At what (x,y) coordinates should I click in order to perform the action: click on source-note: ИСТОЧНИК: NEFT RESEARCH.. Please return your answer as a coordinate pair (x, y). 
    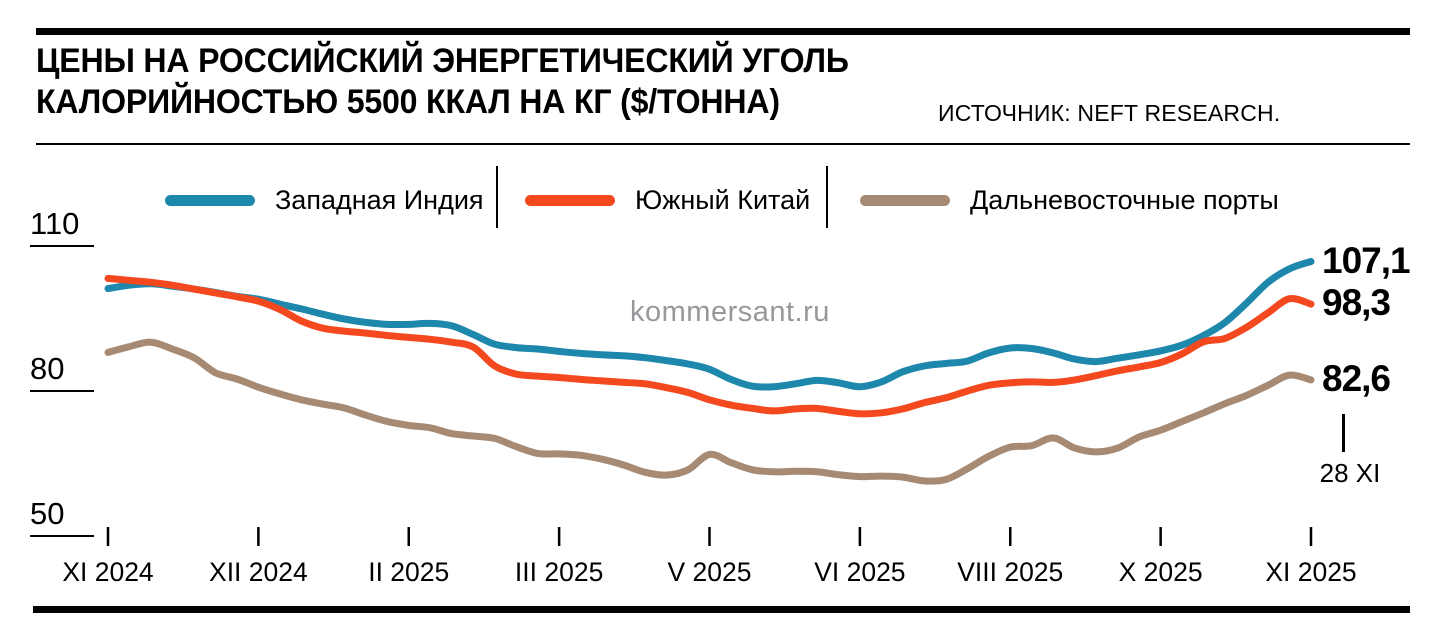
    Looking at the image, I should click on (1109, 113).